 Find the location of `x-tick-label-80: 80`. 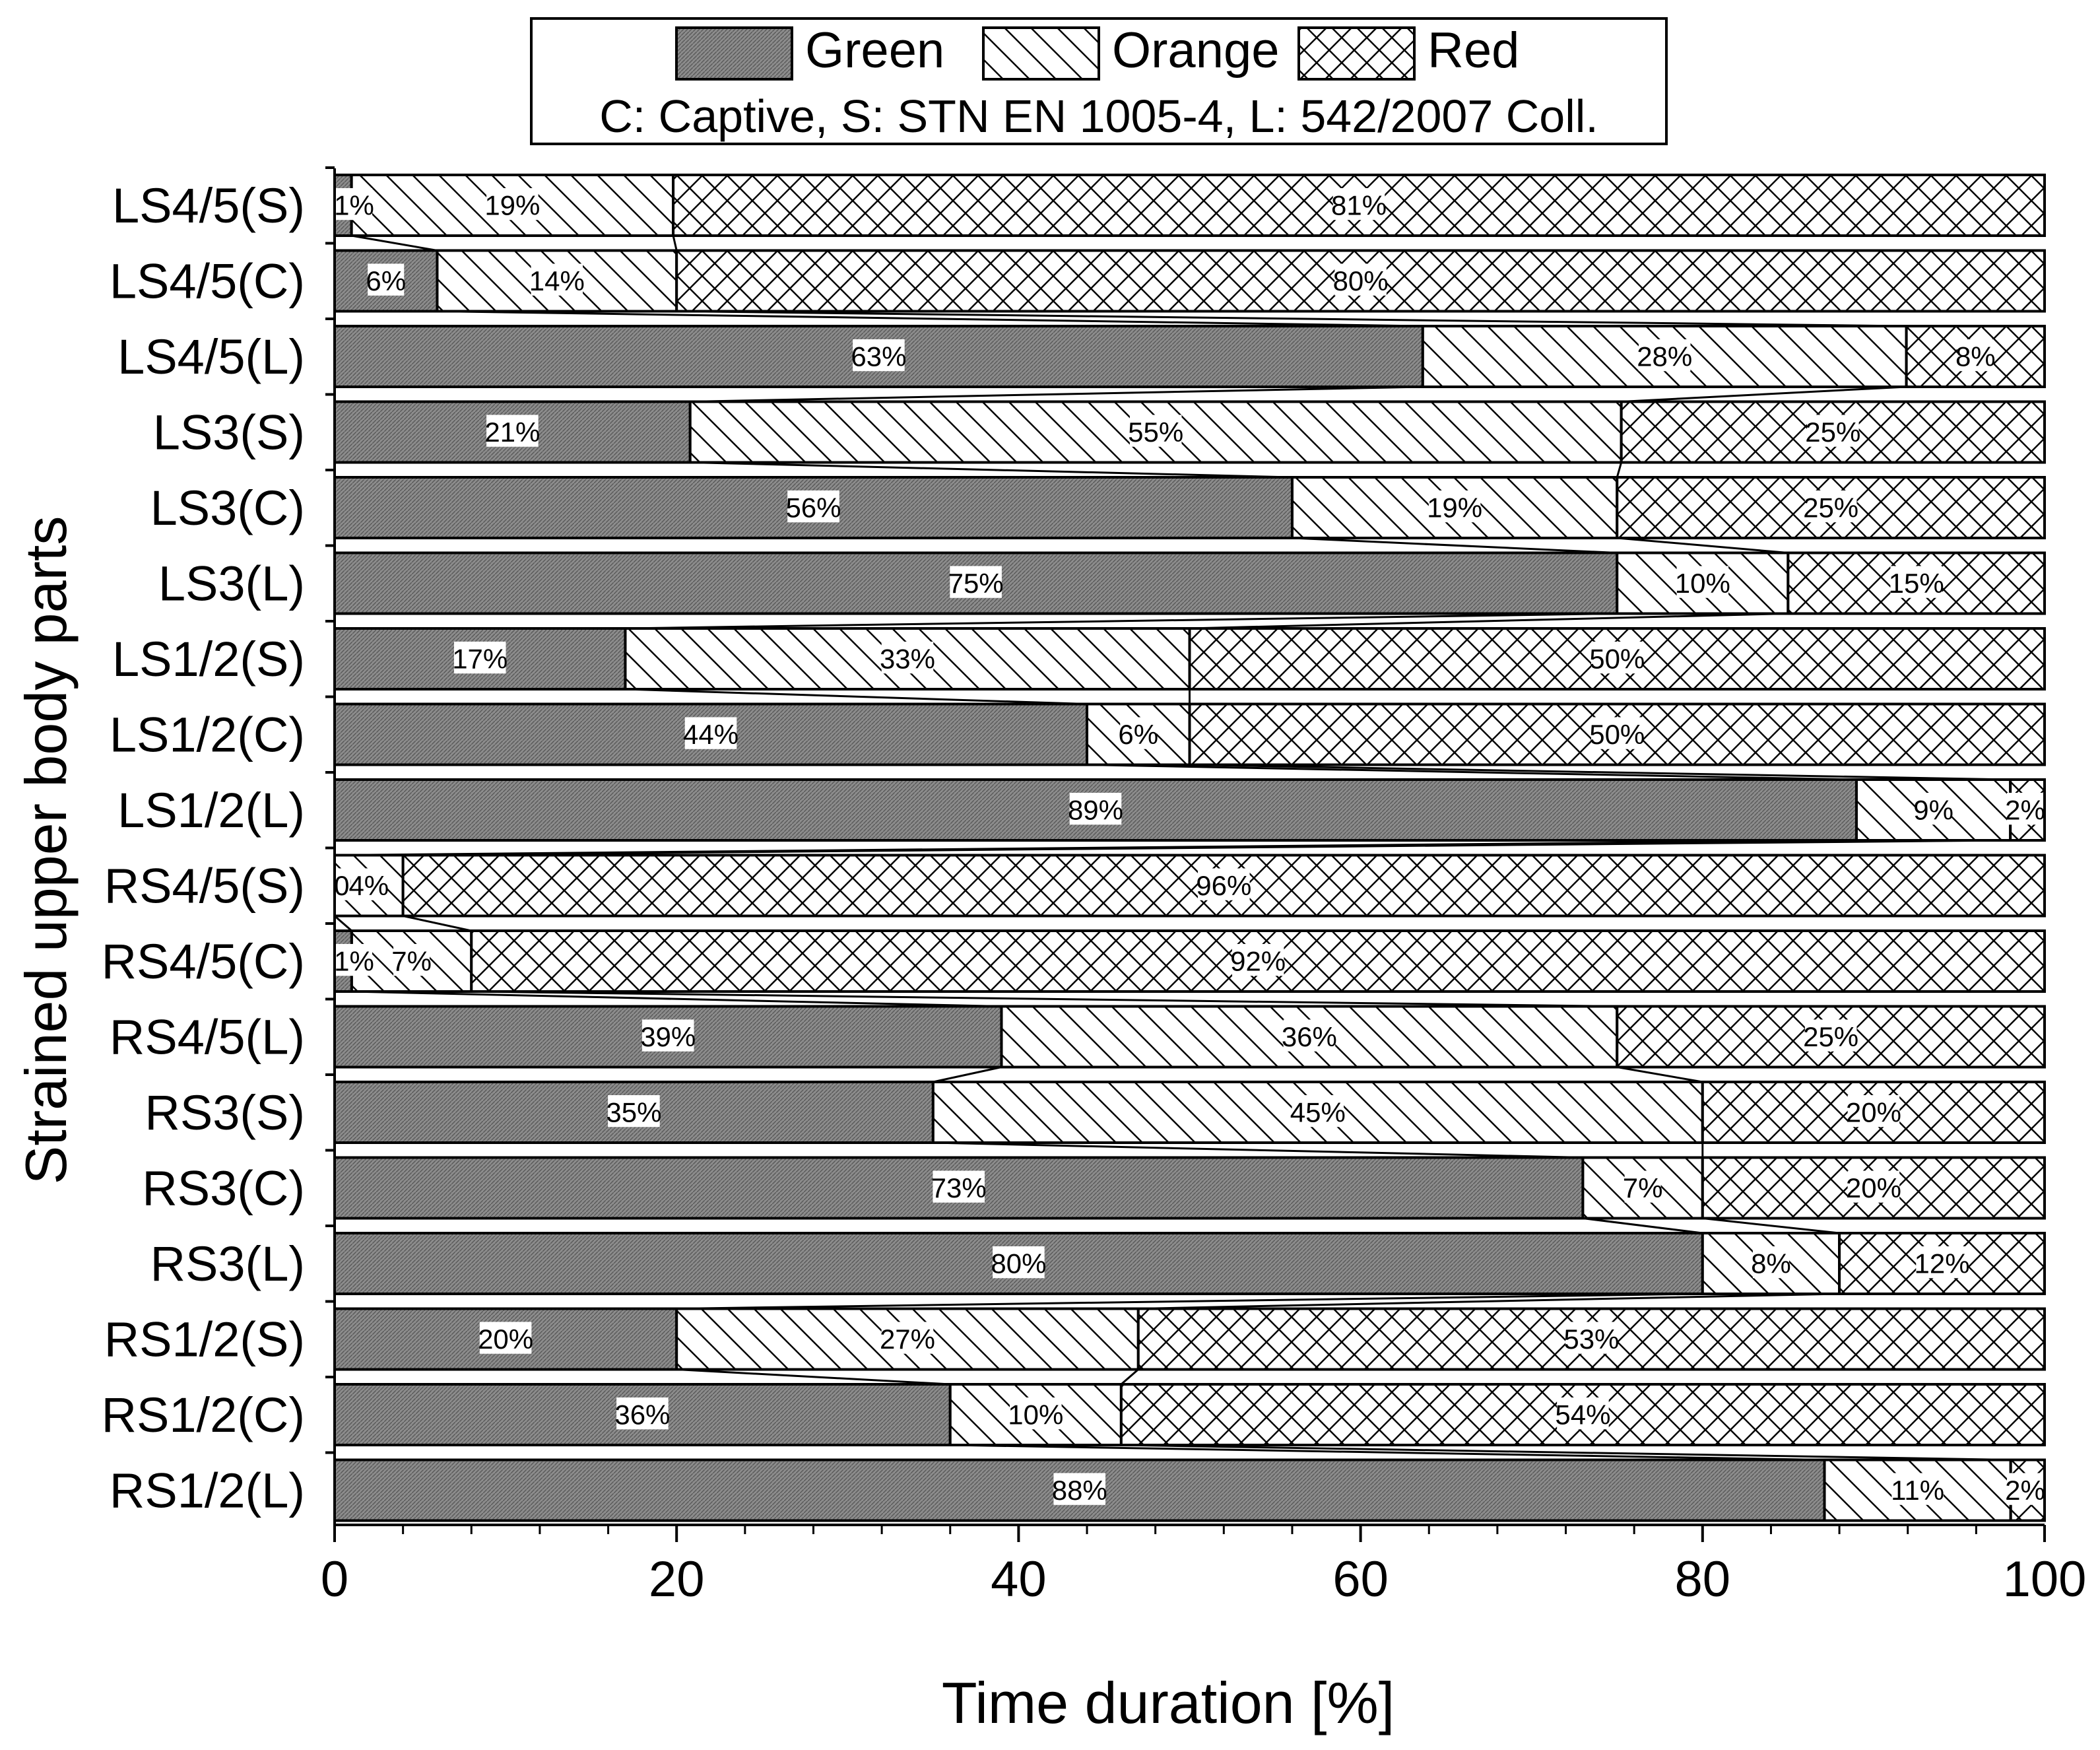

x-tick-label-80: 80 is located at coordinates (1703, 1579).